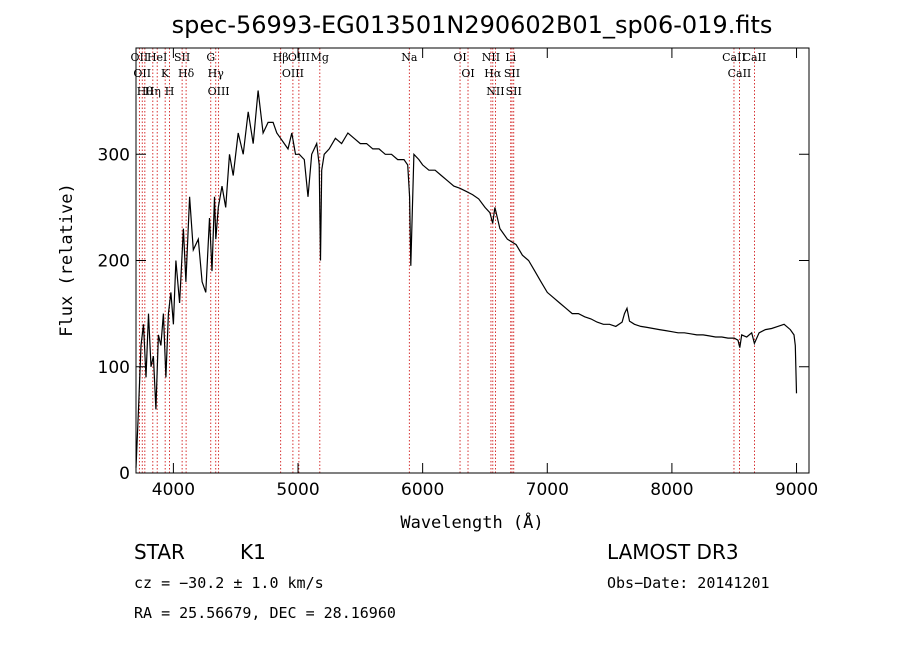 The height and width of the screenshot is (654, 900). I want to click on line-label-4: HeI, so click(157, 57).